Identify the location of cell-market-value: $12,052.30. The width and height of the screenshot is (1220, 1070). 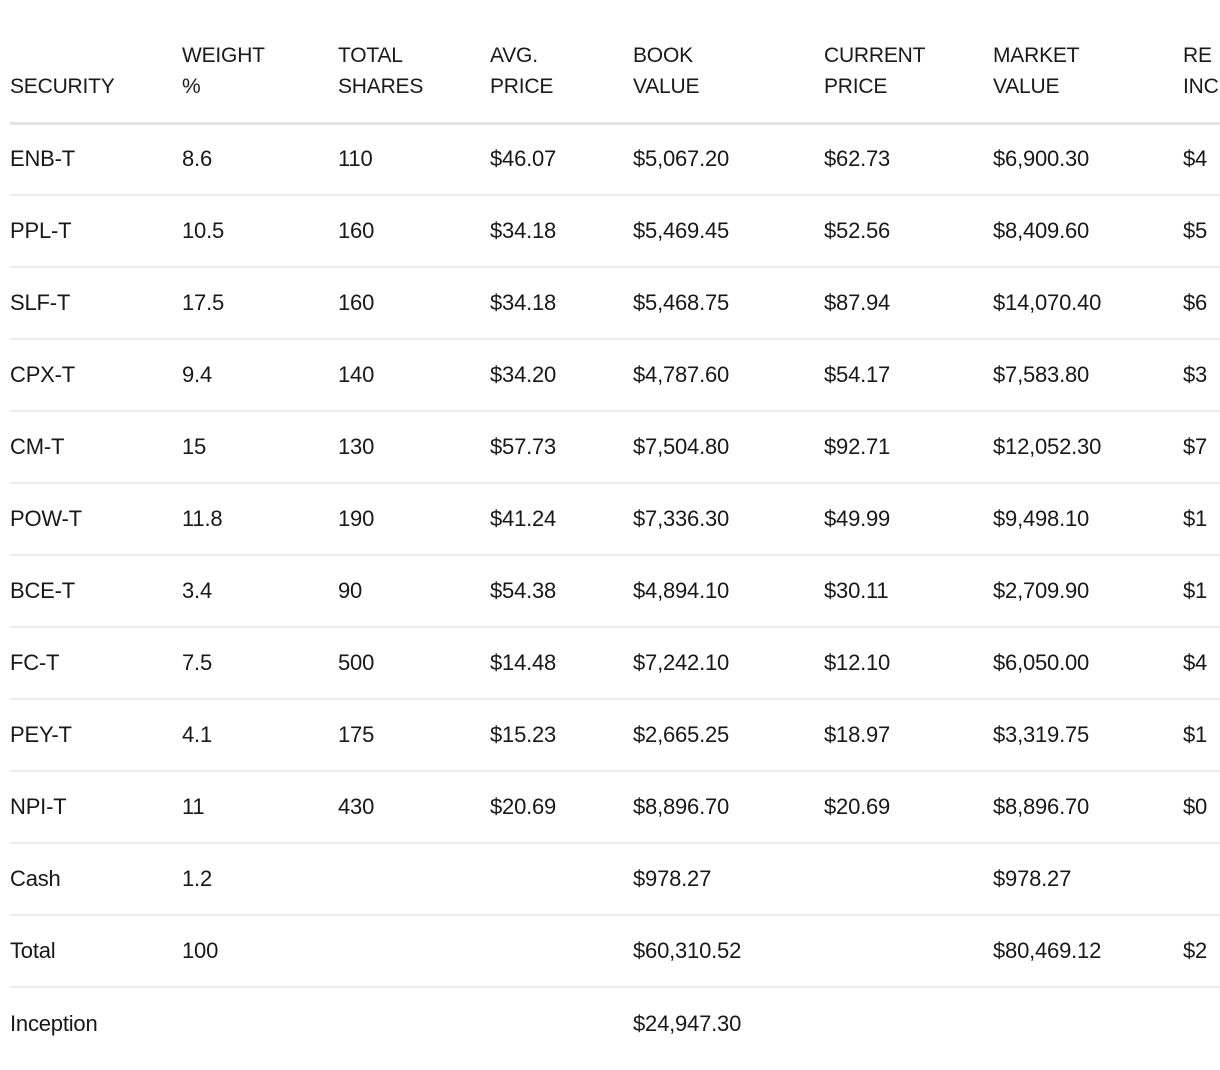
(1047, 446).